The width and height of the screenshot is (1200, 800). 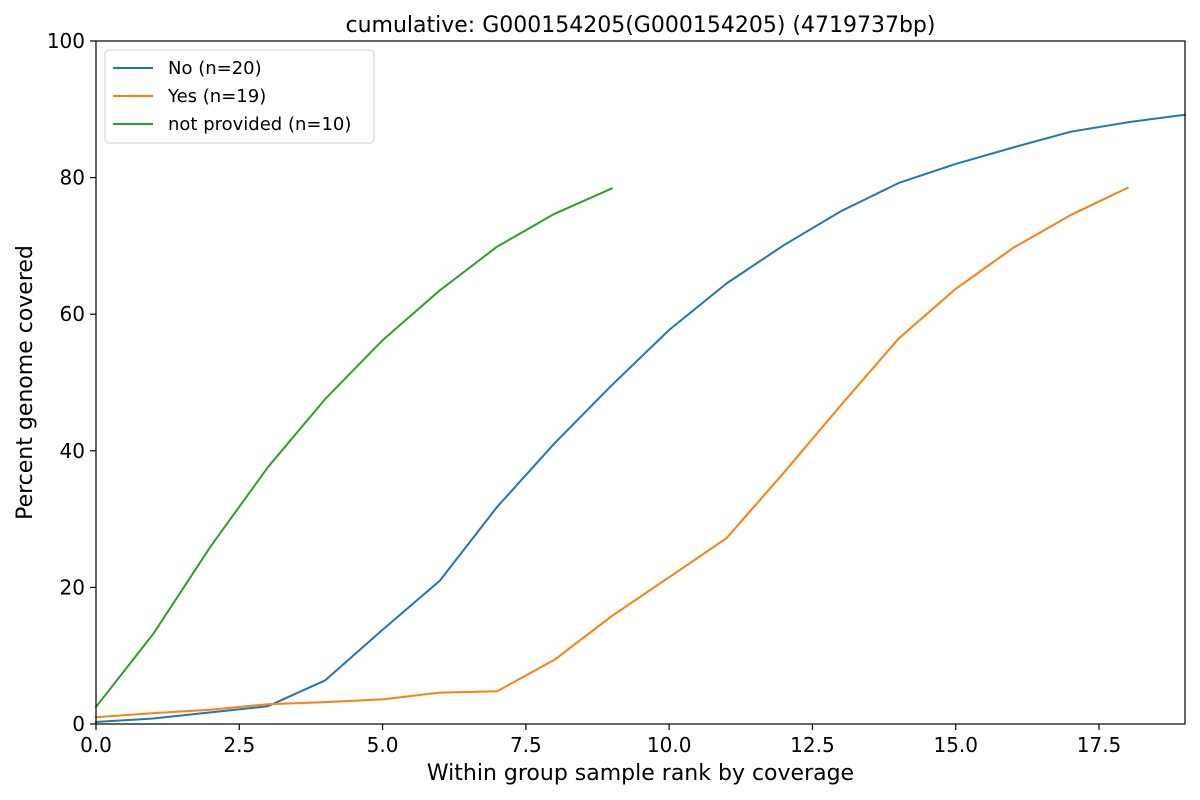 What do you see at coordinates (71, 382) in the screenshot?
I see `y-axis: 0 20 40 60 80 100` at bounding box center [71, 382].